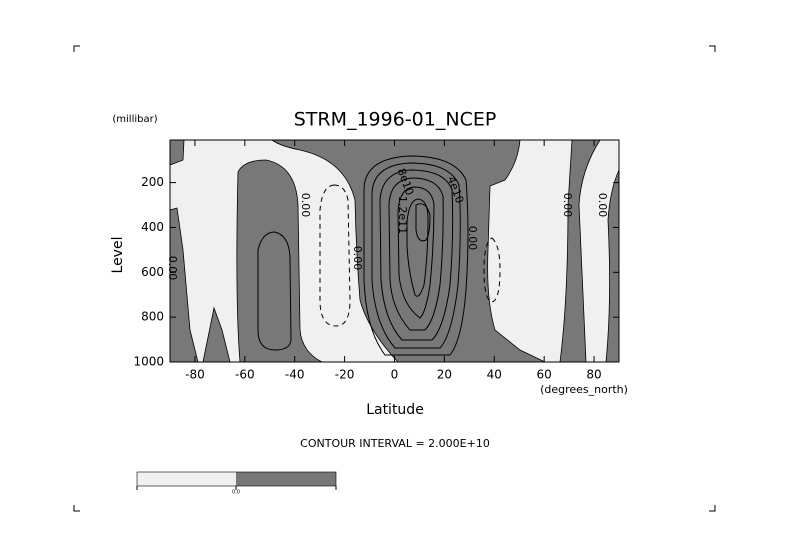 The width and height of the screenshot is (789, 558). Describe the element at coordinates (395, 410) in the screenshot. I see `x-axis-title: Latitude` at that location.